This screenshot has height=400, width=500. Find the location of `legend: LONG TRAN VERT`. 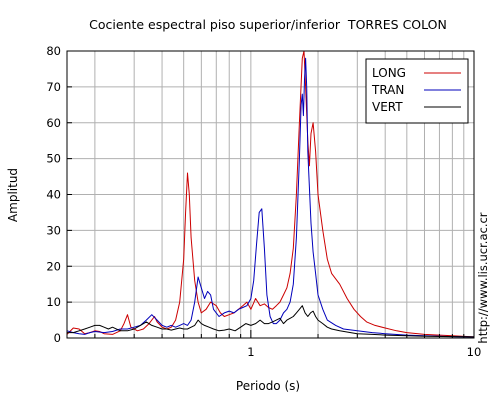

legend: LONG TRAN VERT is located at coordinates (417, 91).